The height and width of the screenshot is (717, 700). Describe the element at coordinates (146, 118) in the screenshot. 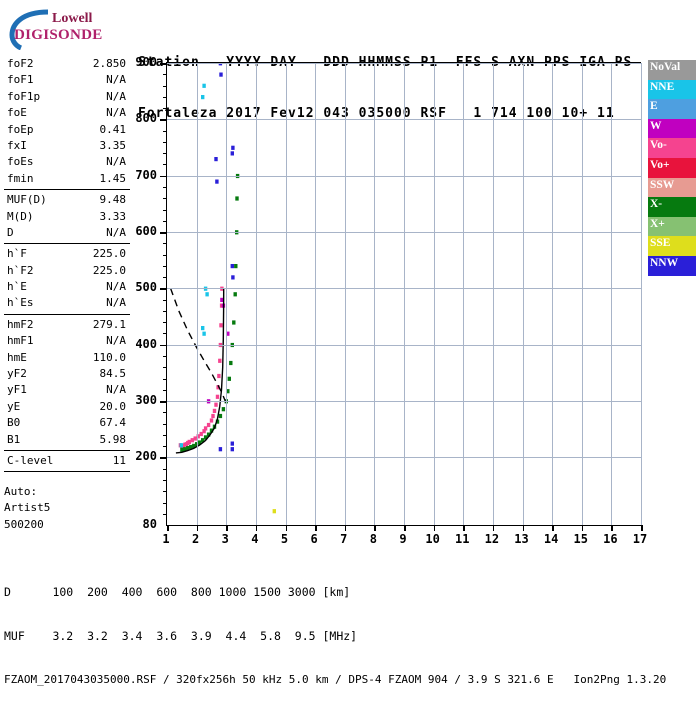

I see `y-axis-label: 800` at that location.